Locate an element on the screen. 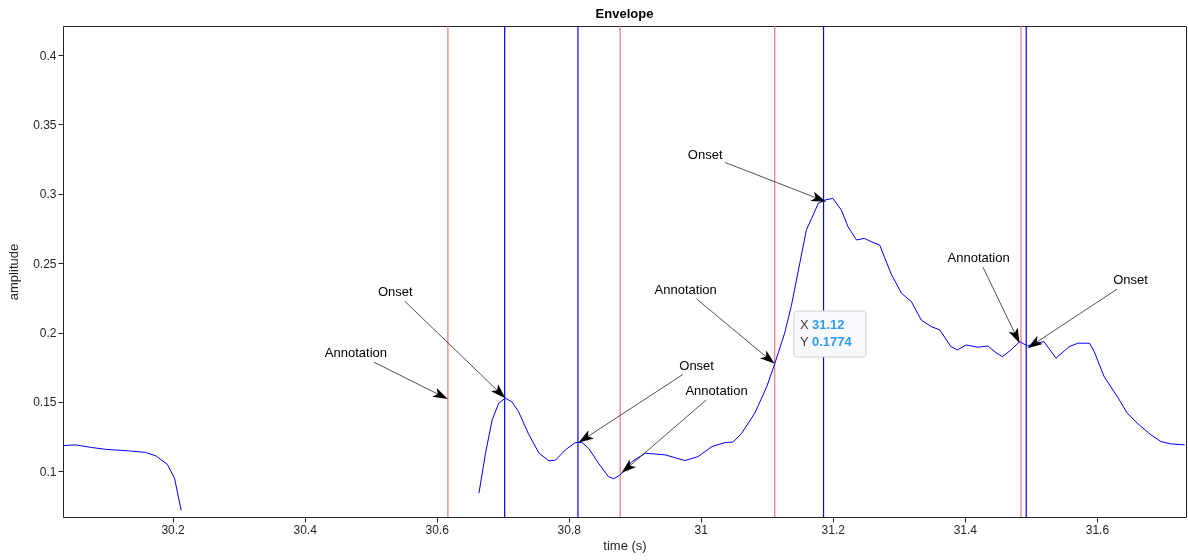 This screenshot has height=560, width=1188. x-axis-title: time (s) is located at coordinates (625, 545).